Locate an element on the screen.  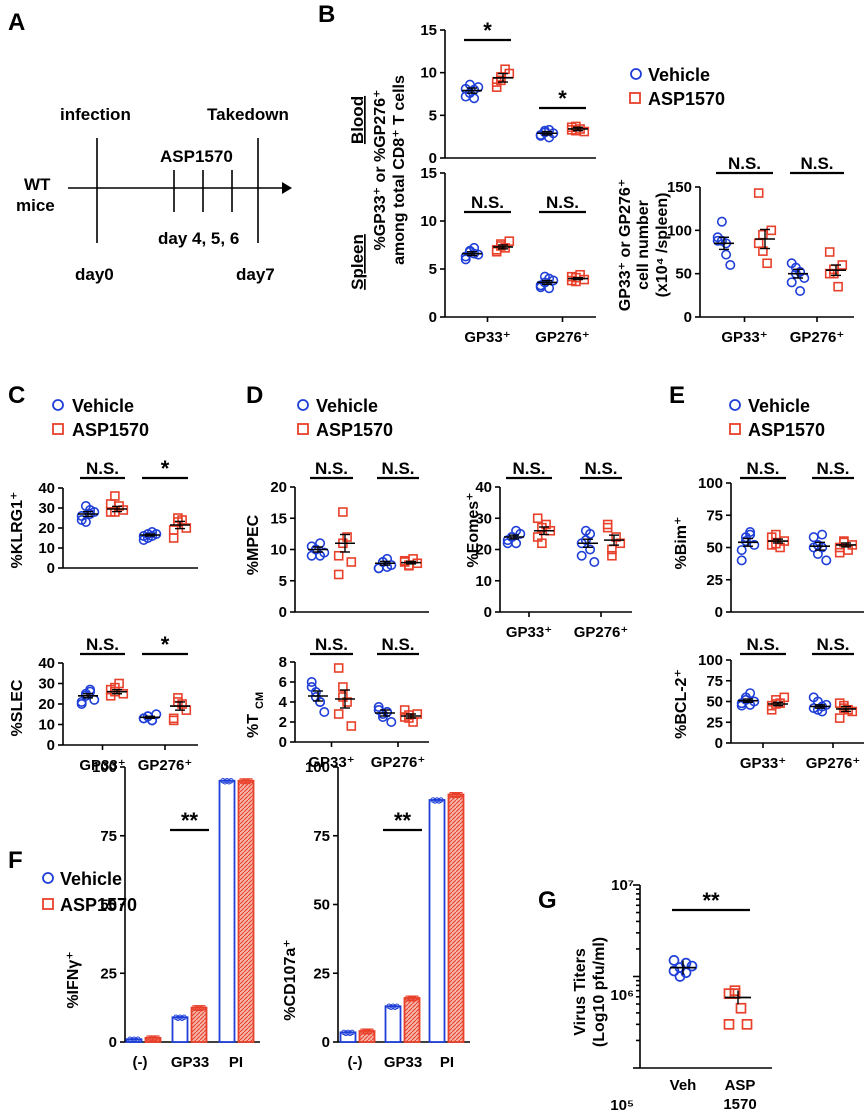
c-slec-point-asp1570 is located at coordinates (173, 718).